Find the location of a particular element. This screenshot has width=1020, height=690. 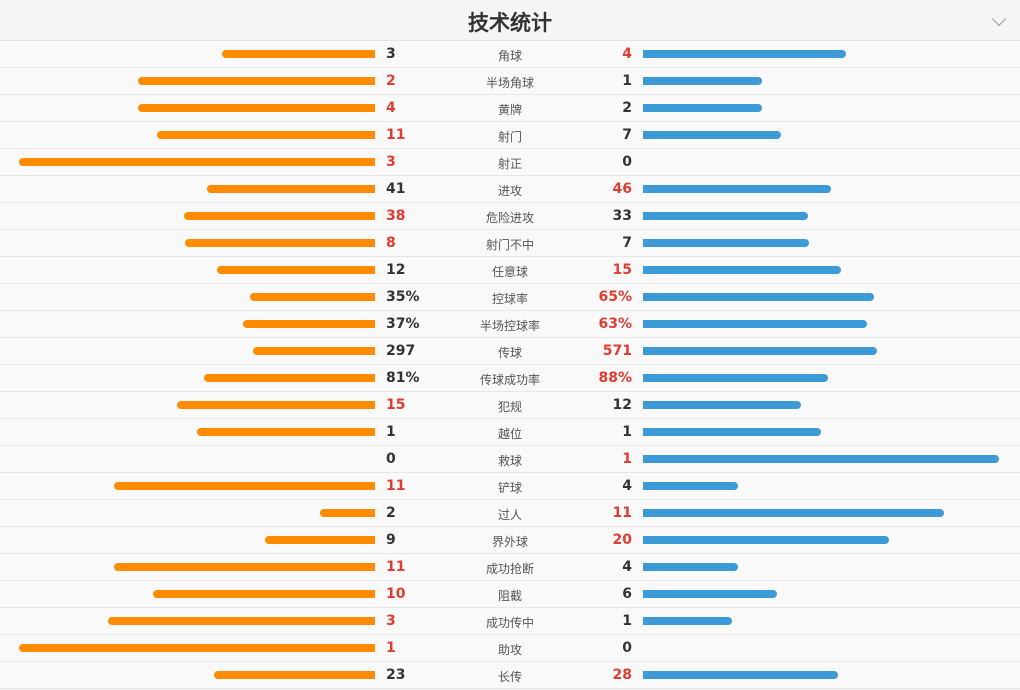

stat-row: 3 射正 0 is located at coordinates (510, 162).